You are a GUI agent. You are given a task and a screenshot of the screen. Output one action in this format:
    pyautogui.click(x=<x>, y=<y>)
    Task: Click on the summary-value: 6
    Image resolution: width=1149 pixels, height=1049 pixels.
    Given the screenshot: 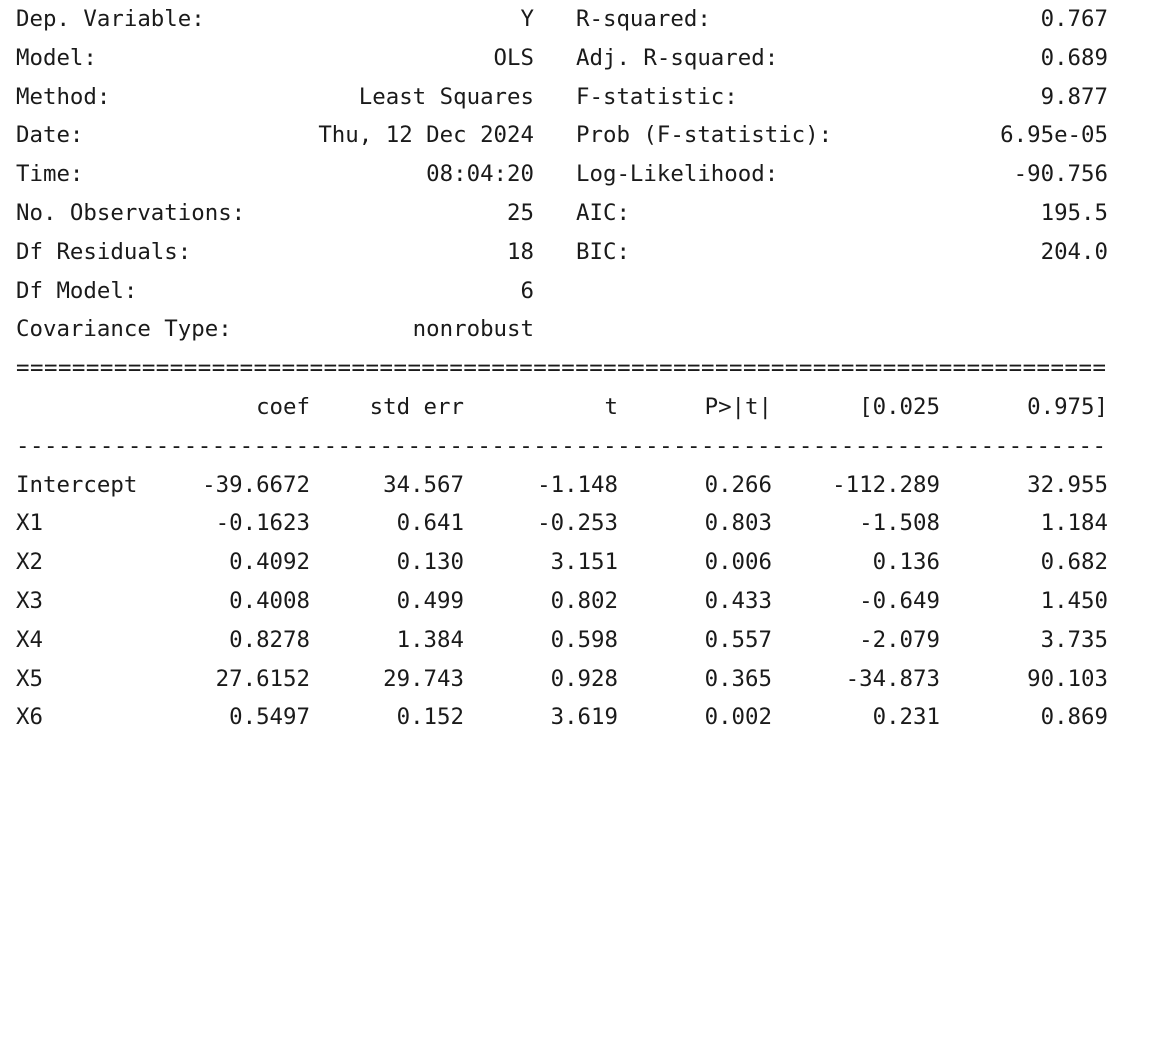 What is the action you would take?
    pyautogui.click(x=527, y=290)
    